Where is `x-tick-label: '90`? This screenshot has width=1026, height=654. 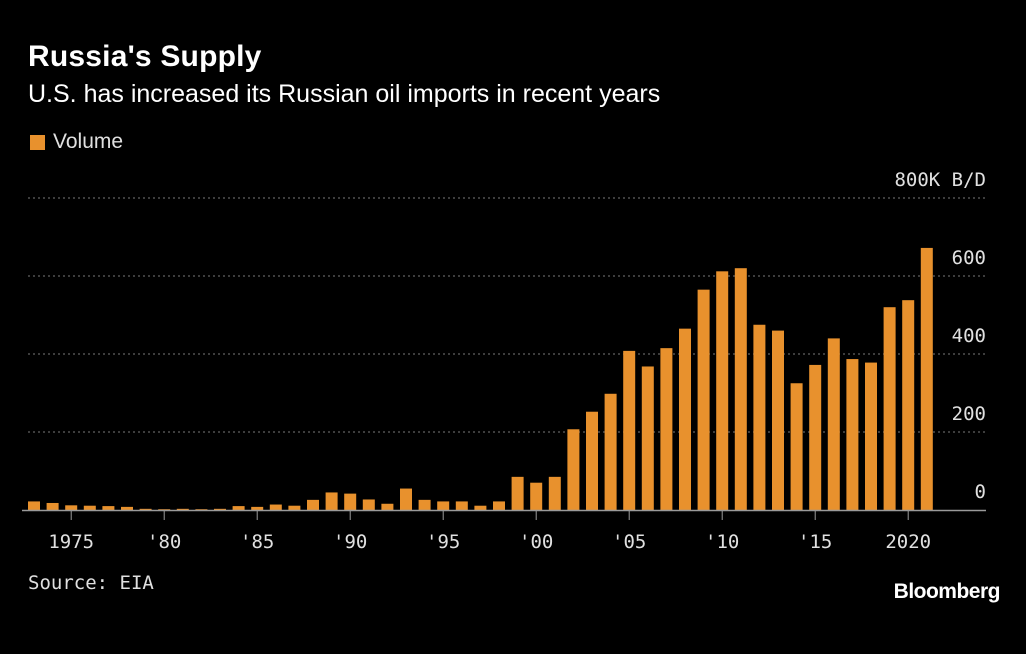 x-tick-label: '90 is located at coordinates (350, 542).